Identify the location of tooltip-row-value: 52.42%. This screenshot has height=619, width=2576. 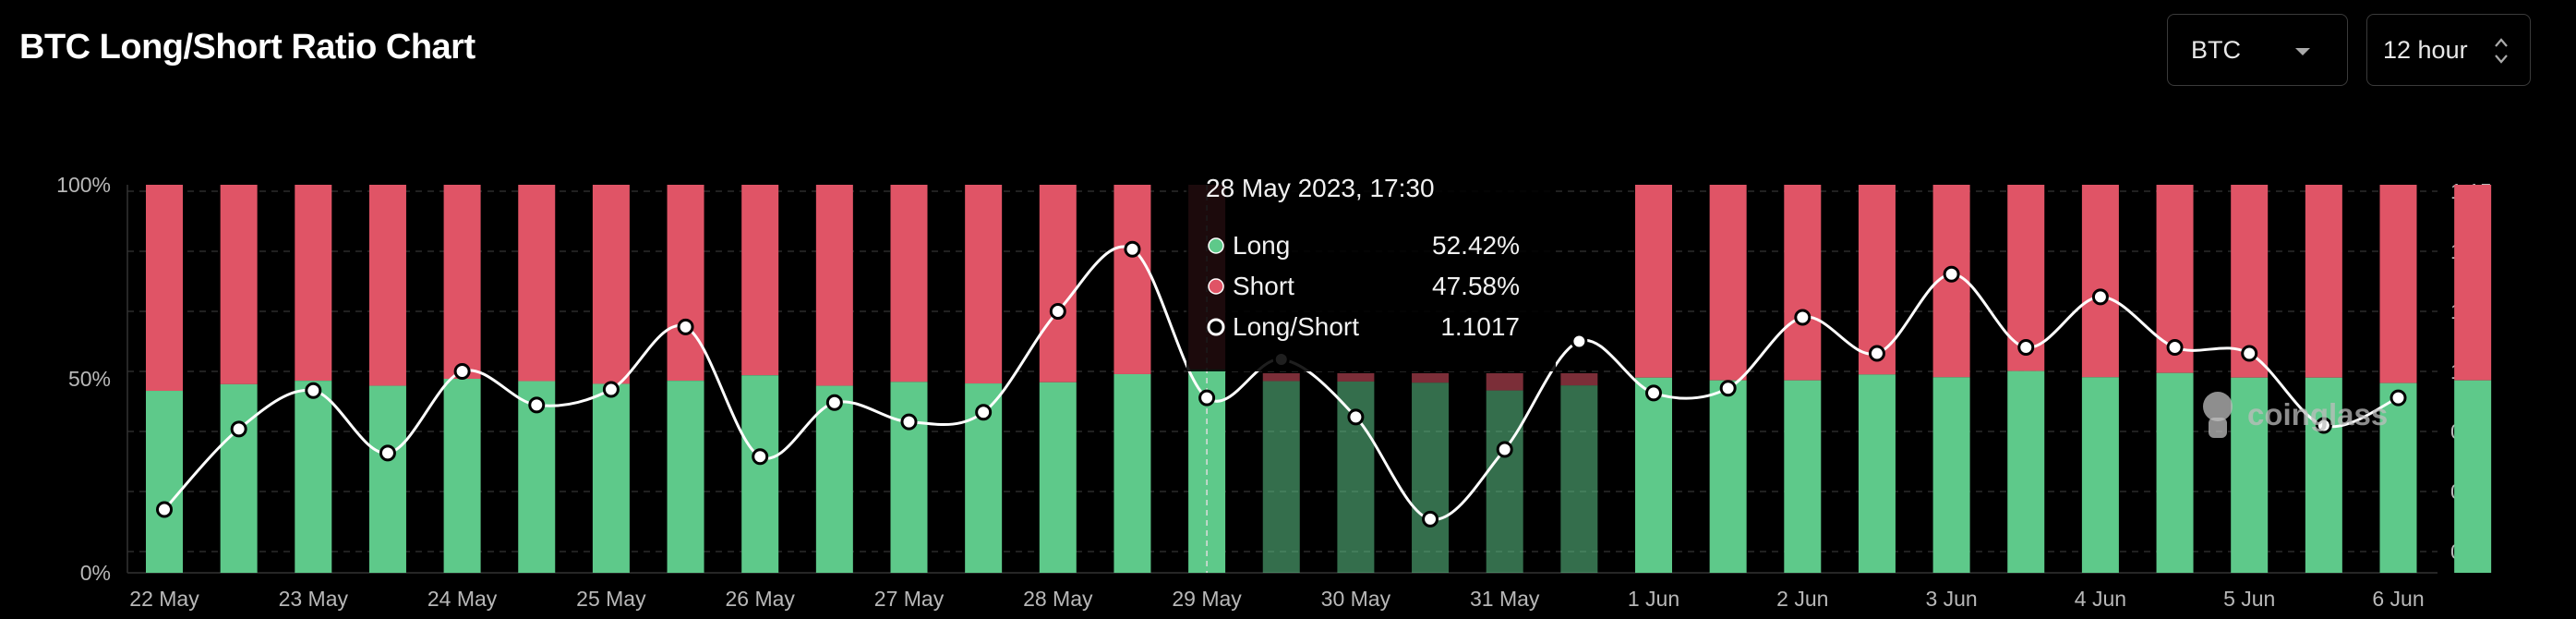
(1476, 245).